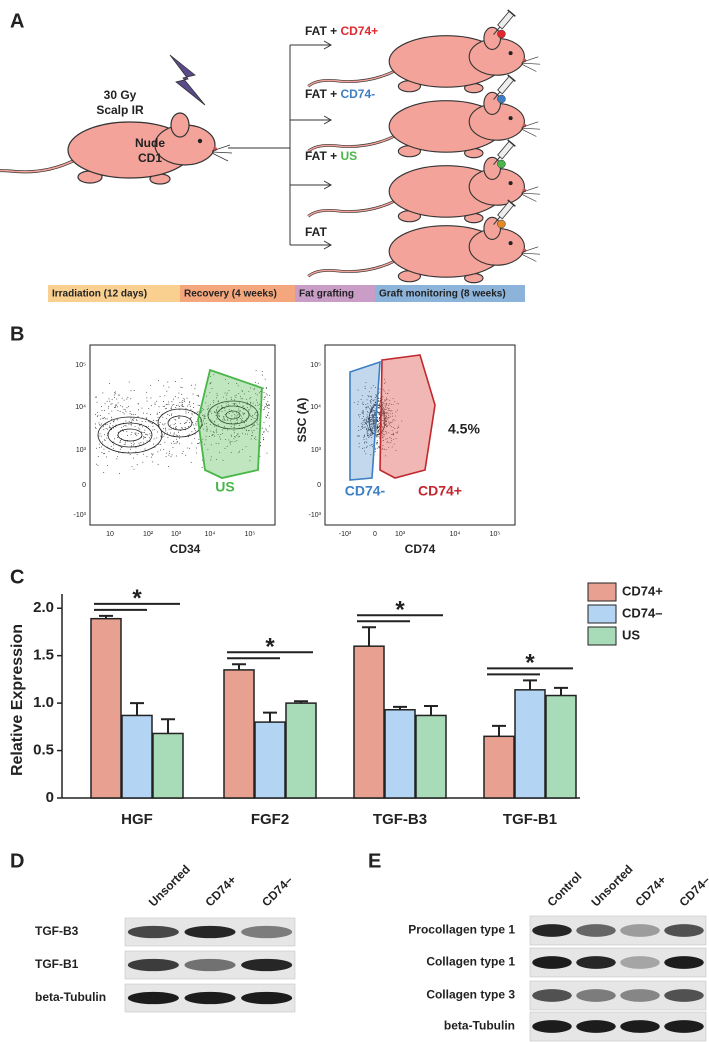 The height and width of the screenshot is (1042, 709). Describe the element at coordinates (602, 592) in the screenshot. I see `legend-swatch` at that location.